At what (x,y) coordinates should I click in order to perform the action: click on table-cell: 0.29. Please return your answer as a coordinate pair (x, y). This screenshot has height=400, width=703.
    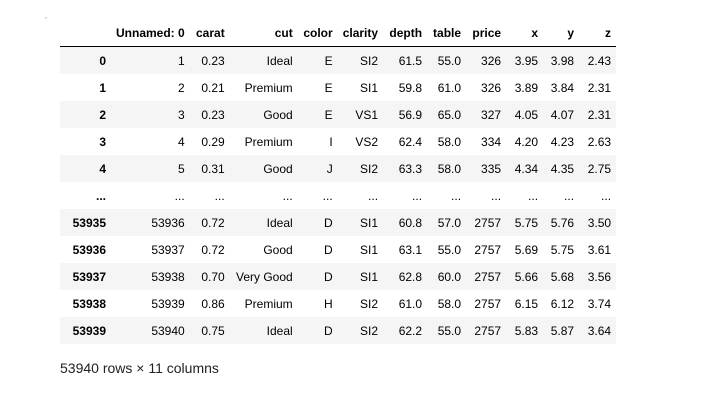
    Looking at the image, I should click on (213, 141).